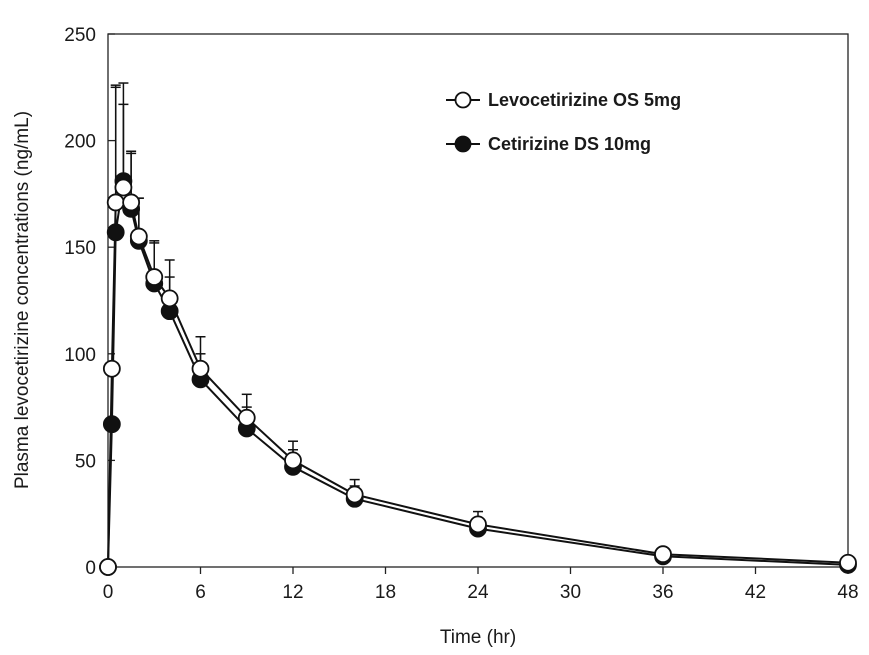  What do you see at coordinates (385, 592) in the screenshot?
I see `x-tick-label: 18` at bounding box center [385, 592].